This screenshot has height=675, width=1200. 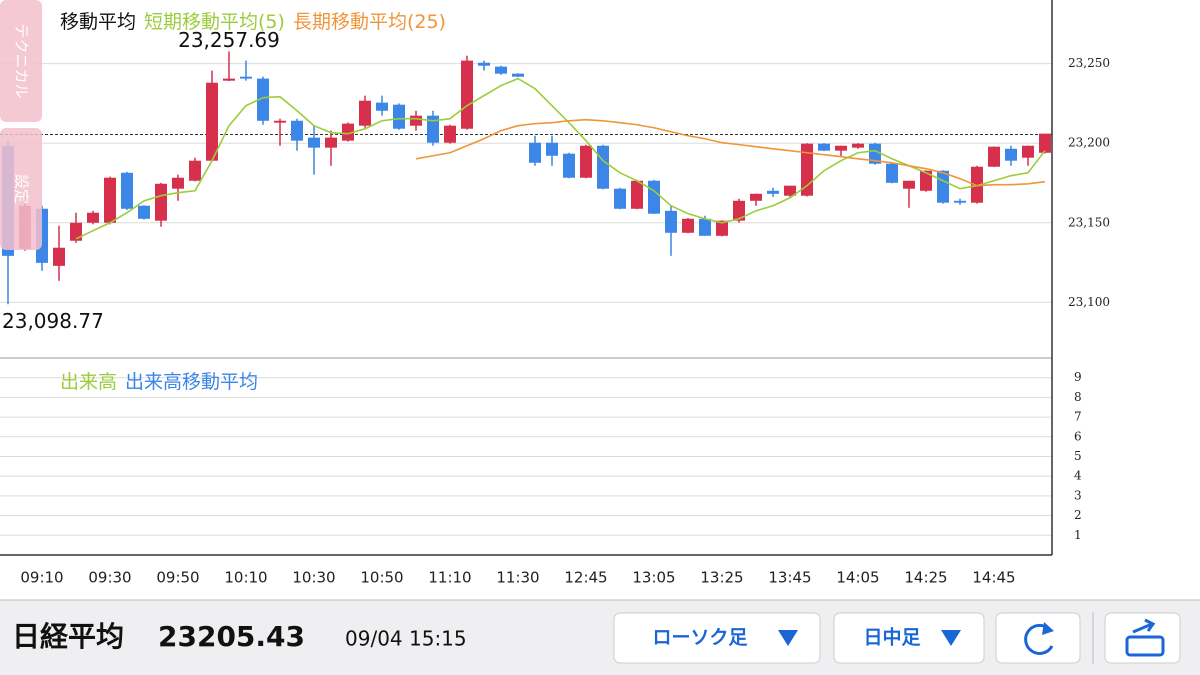 I want to click on tab-technical, so click(x=21, y=61).